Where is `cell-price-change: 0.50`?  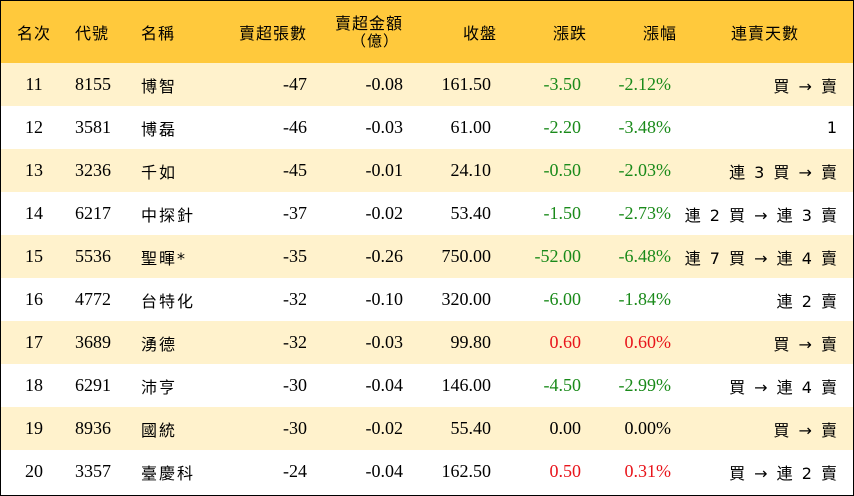 cell-price-change: 0.50 is located at coordinates (565, 471).